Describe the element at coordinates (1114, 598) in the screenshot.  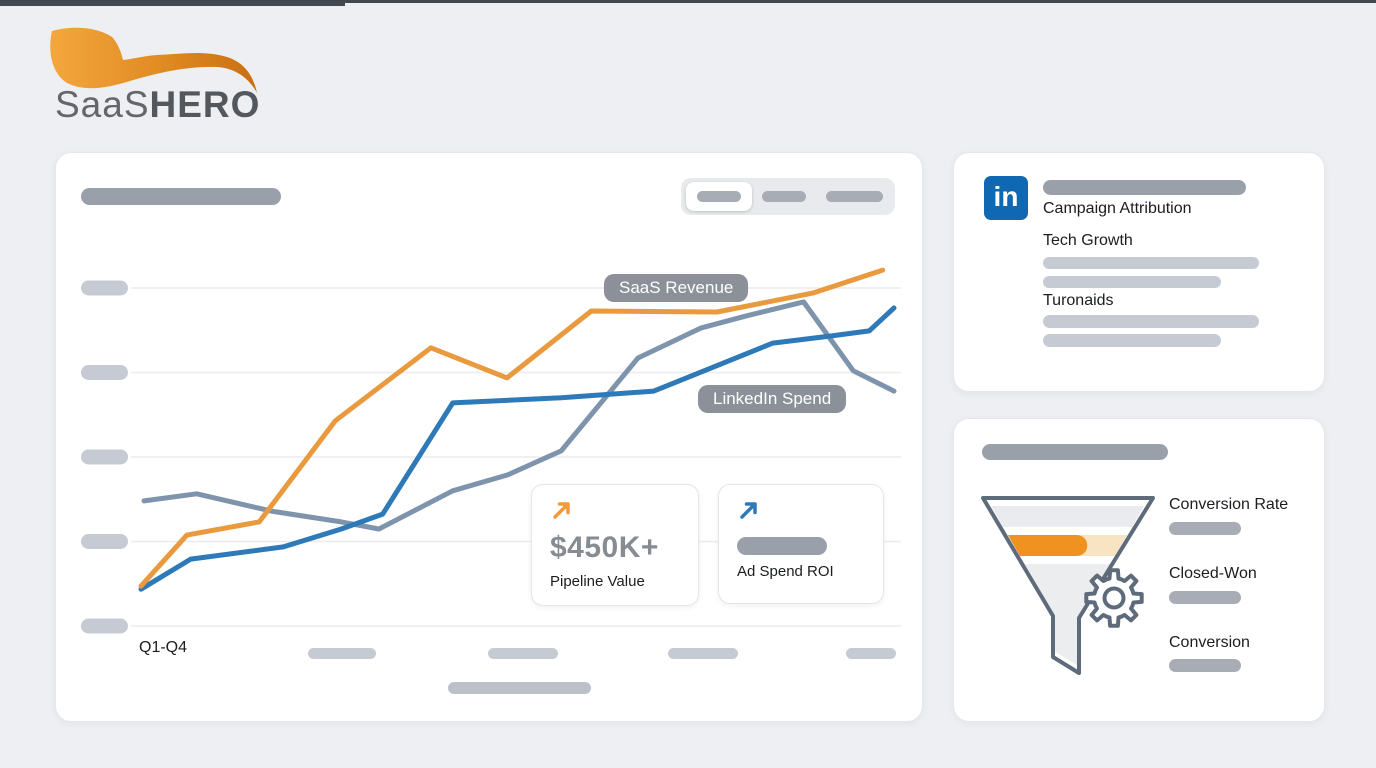
I see `gear-icon` at that location.